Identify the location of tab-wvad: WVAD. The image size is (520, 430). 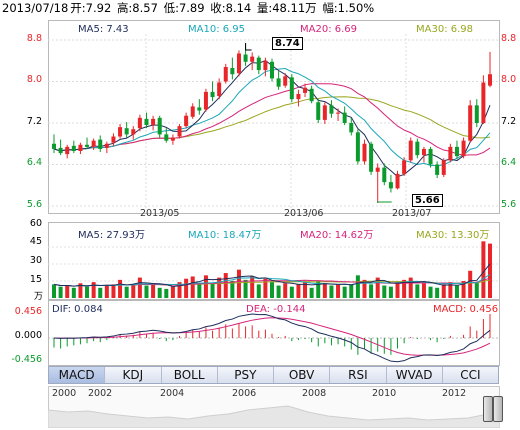
(415, 375).